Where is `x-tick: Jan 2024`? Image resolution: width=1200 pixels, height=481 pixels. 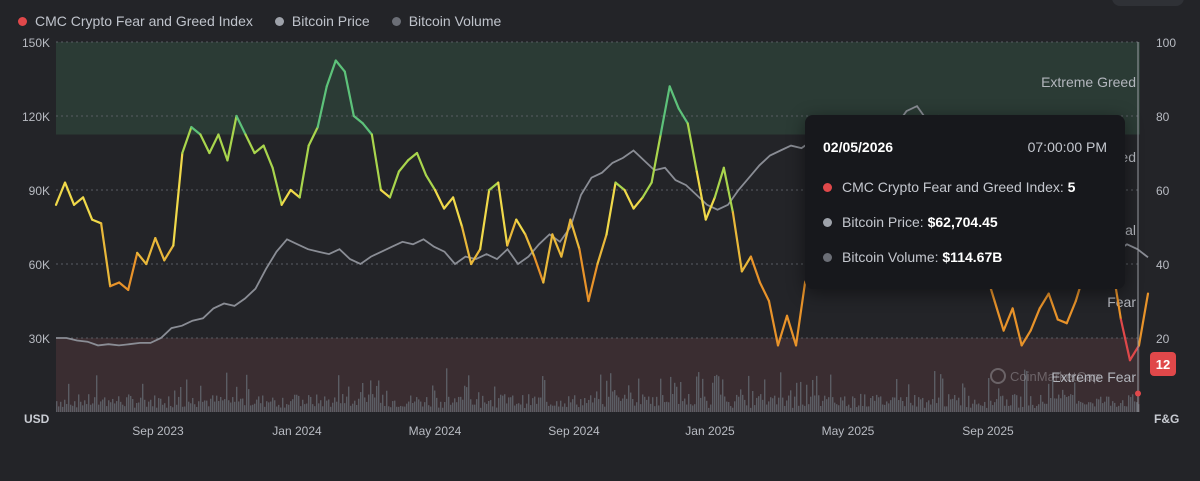 x-tick: Jan 2024 is located at coordinates (297, 431).